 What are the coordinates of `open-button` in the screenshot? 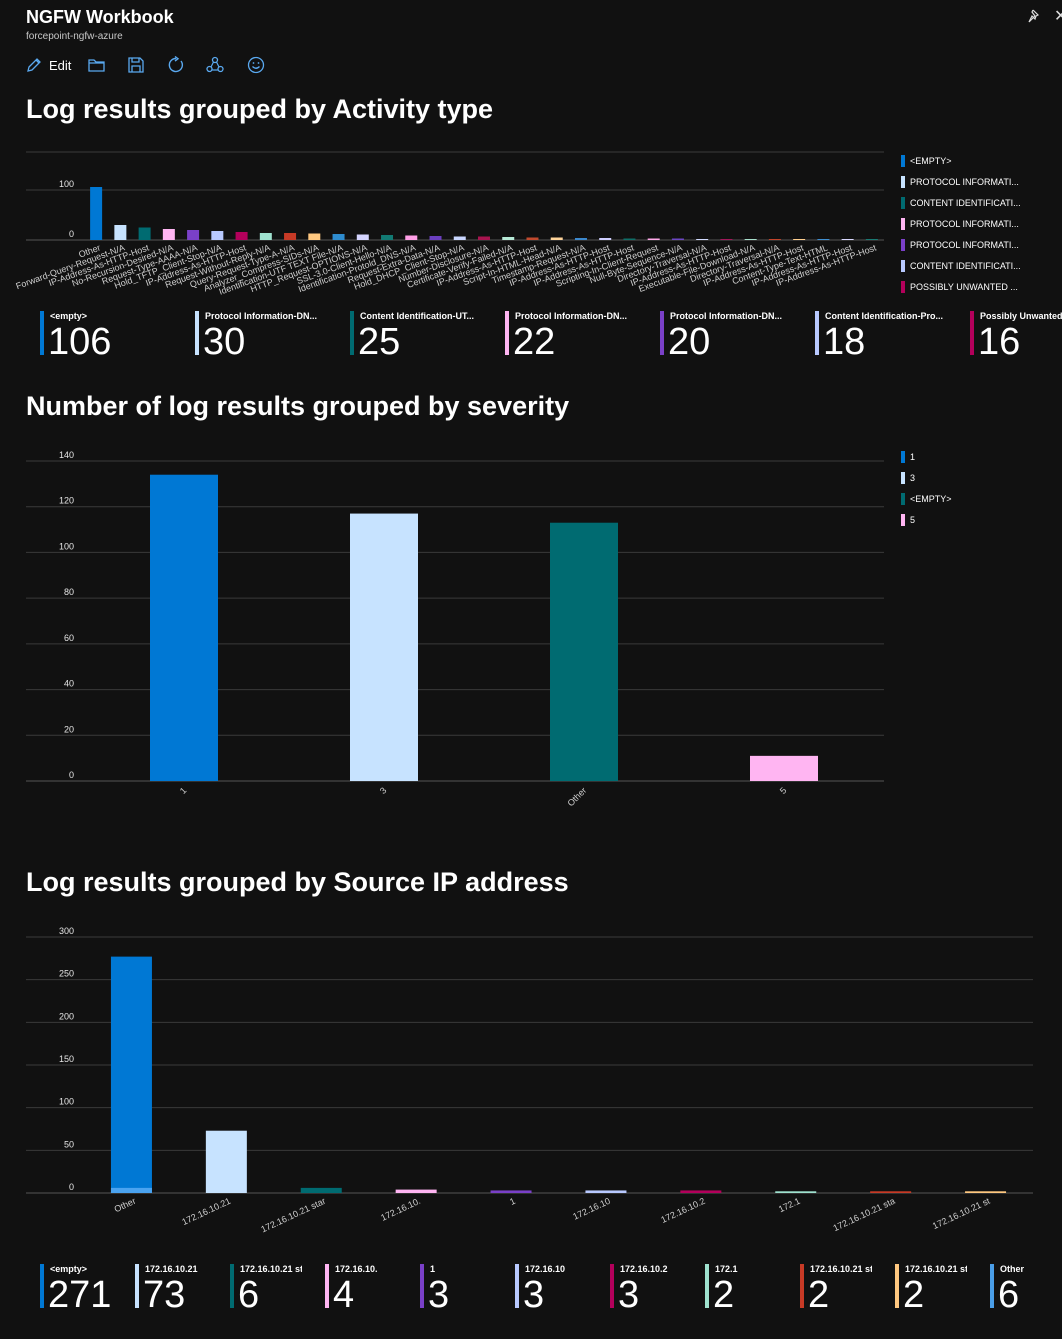 It's located at (97, 65).